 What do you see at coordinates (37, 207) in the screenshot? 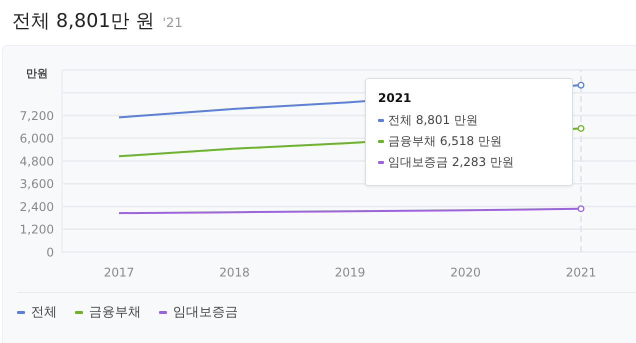
I see `y-tick-label: 2,400` at bounding box center [37, 207].